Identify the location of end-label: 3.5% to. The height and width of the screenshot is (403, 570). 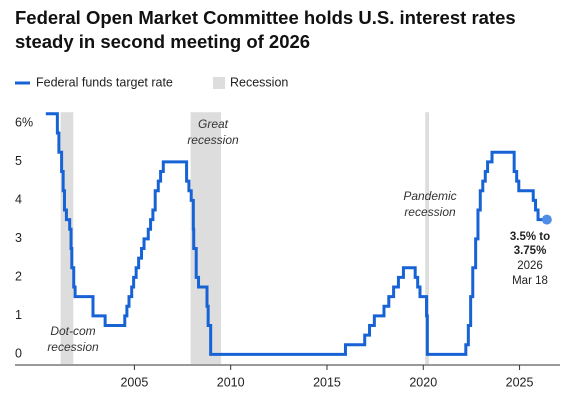
(530, 237).